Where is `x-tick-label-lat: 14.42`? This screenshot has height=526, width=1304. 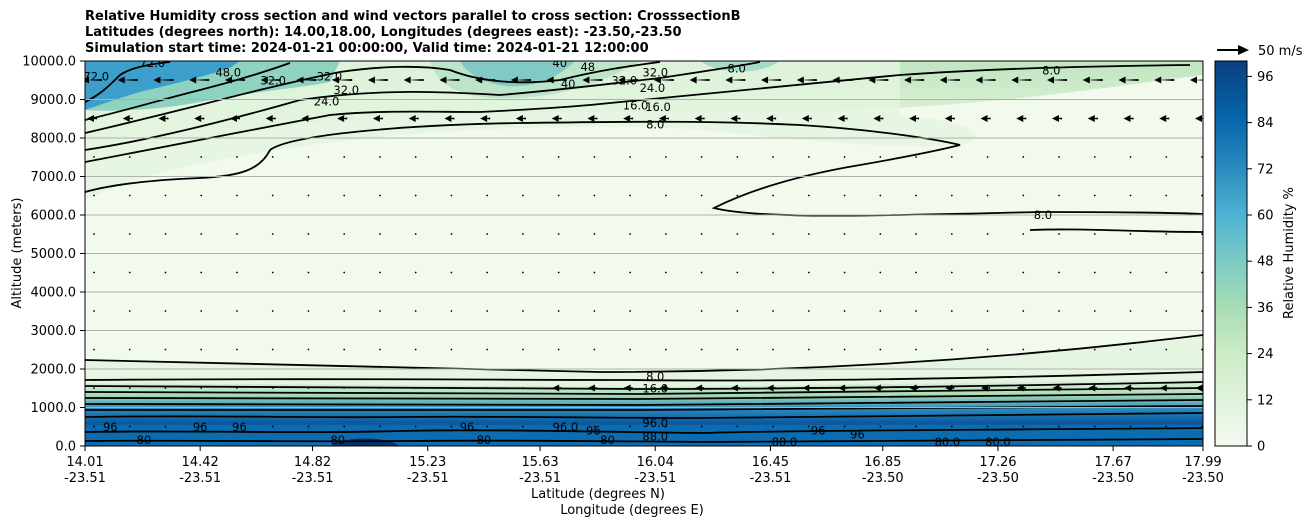
x-tick-label-lat: 14.42 is located at coordinates (200, 462).